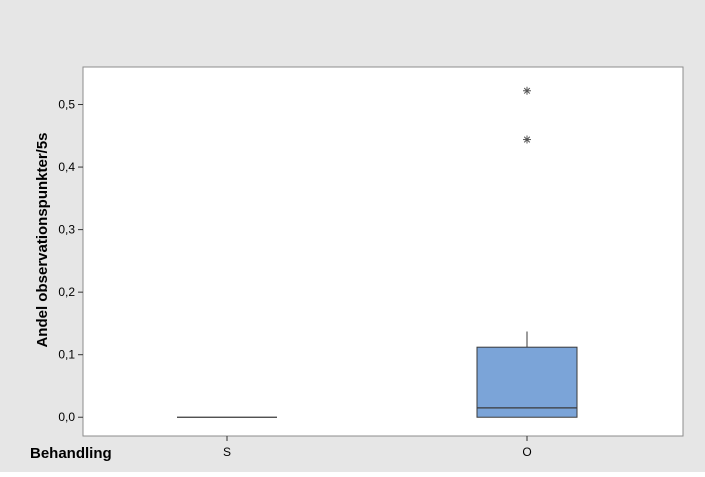 The image size is (705, 477). Describe the element at coordinates (527, 252) in the screenshot. I see `box-group-o` at that location.